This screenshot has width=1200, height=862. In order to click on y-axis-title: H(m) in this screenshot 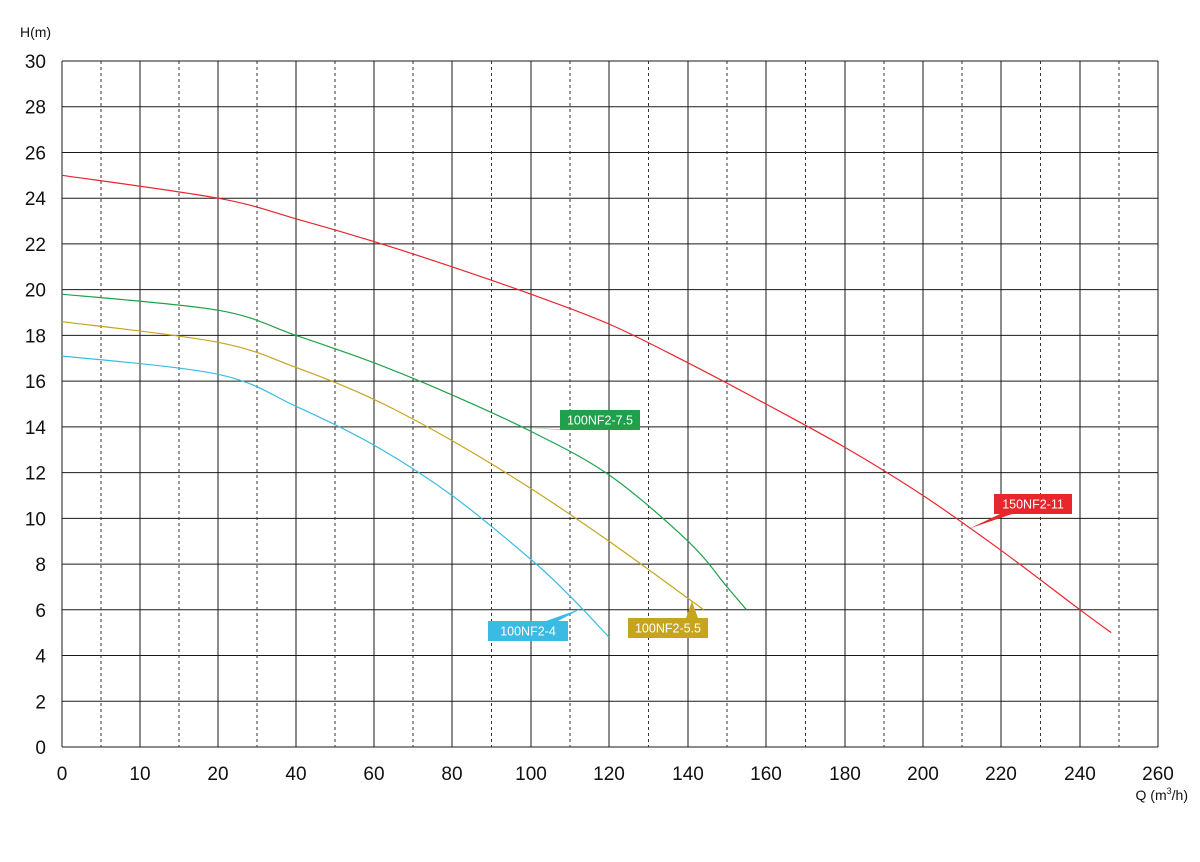, I will do `click(35, 32)`.